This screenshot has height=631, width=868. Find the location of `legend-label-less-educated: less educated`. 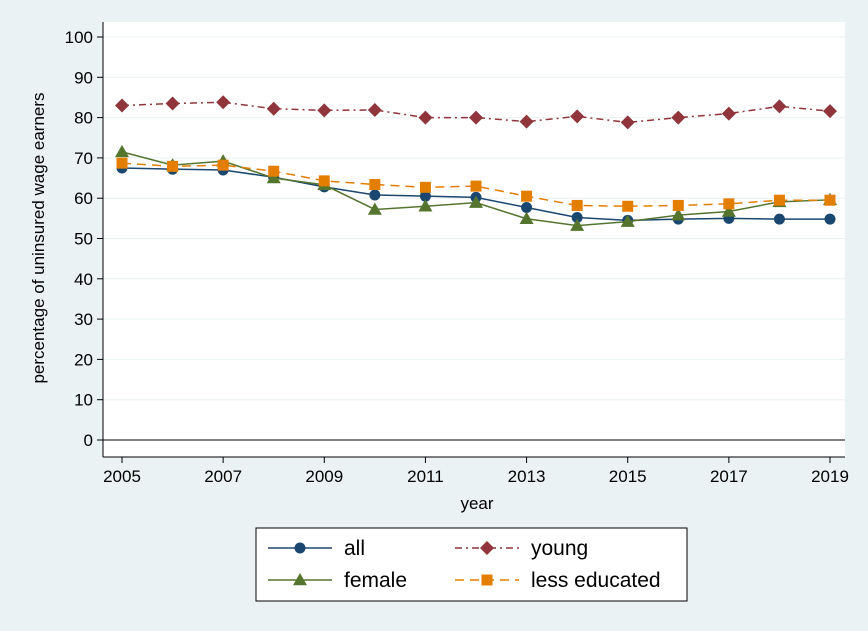

legend-label-less-educated: less educated is located at coordinates (596, 580).